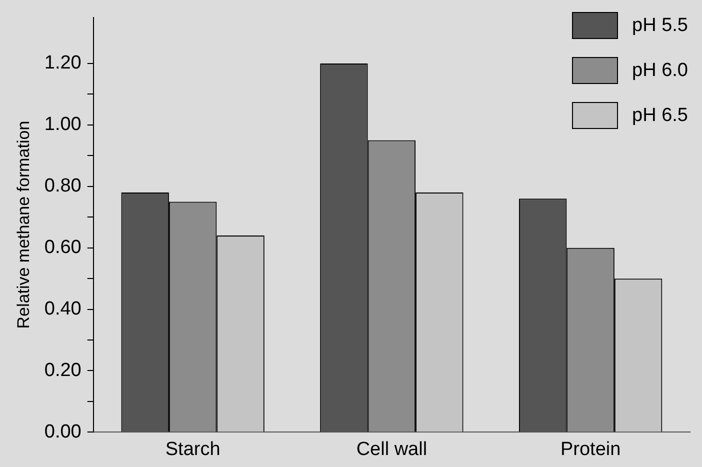 This screenshot has width=702, height=467. What do you see at coordinates (660, 115) in the screenshot?
I see `legend-label: pH 6.5` at bounding box center [660, 115].